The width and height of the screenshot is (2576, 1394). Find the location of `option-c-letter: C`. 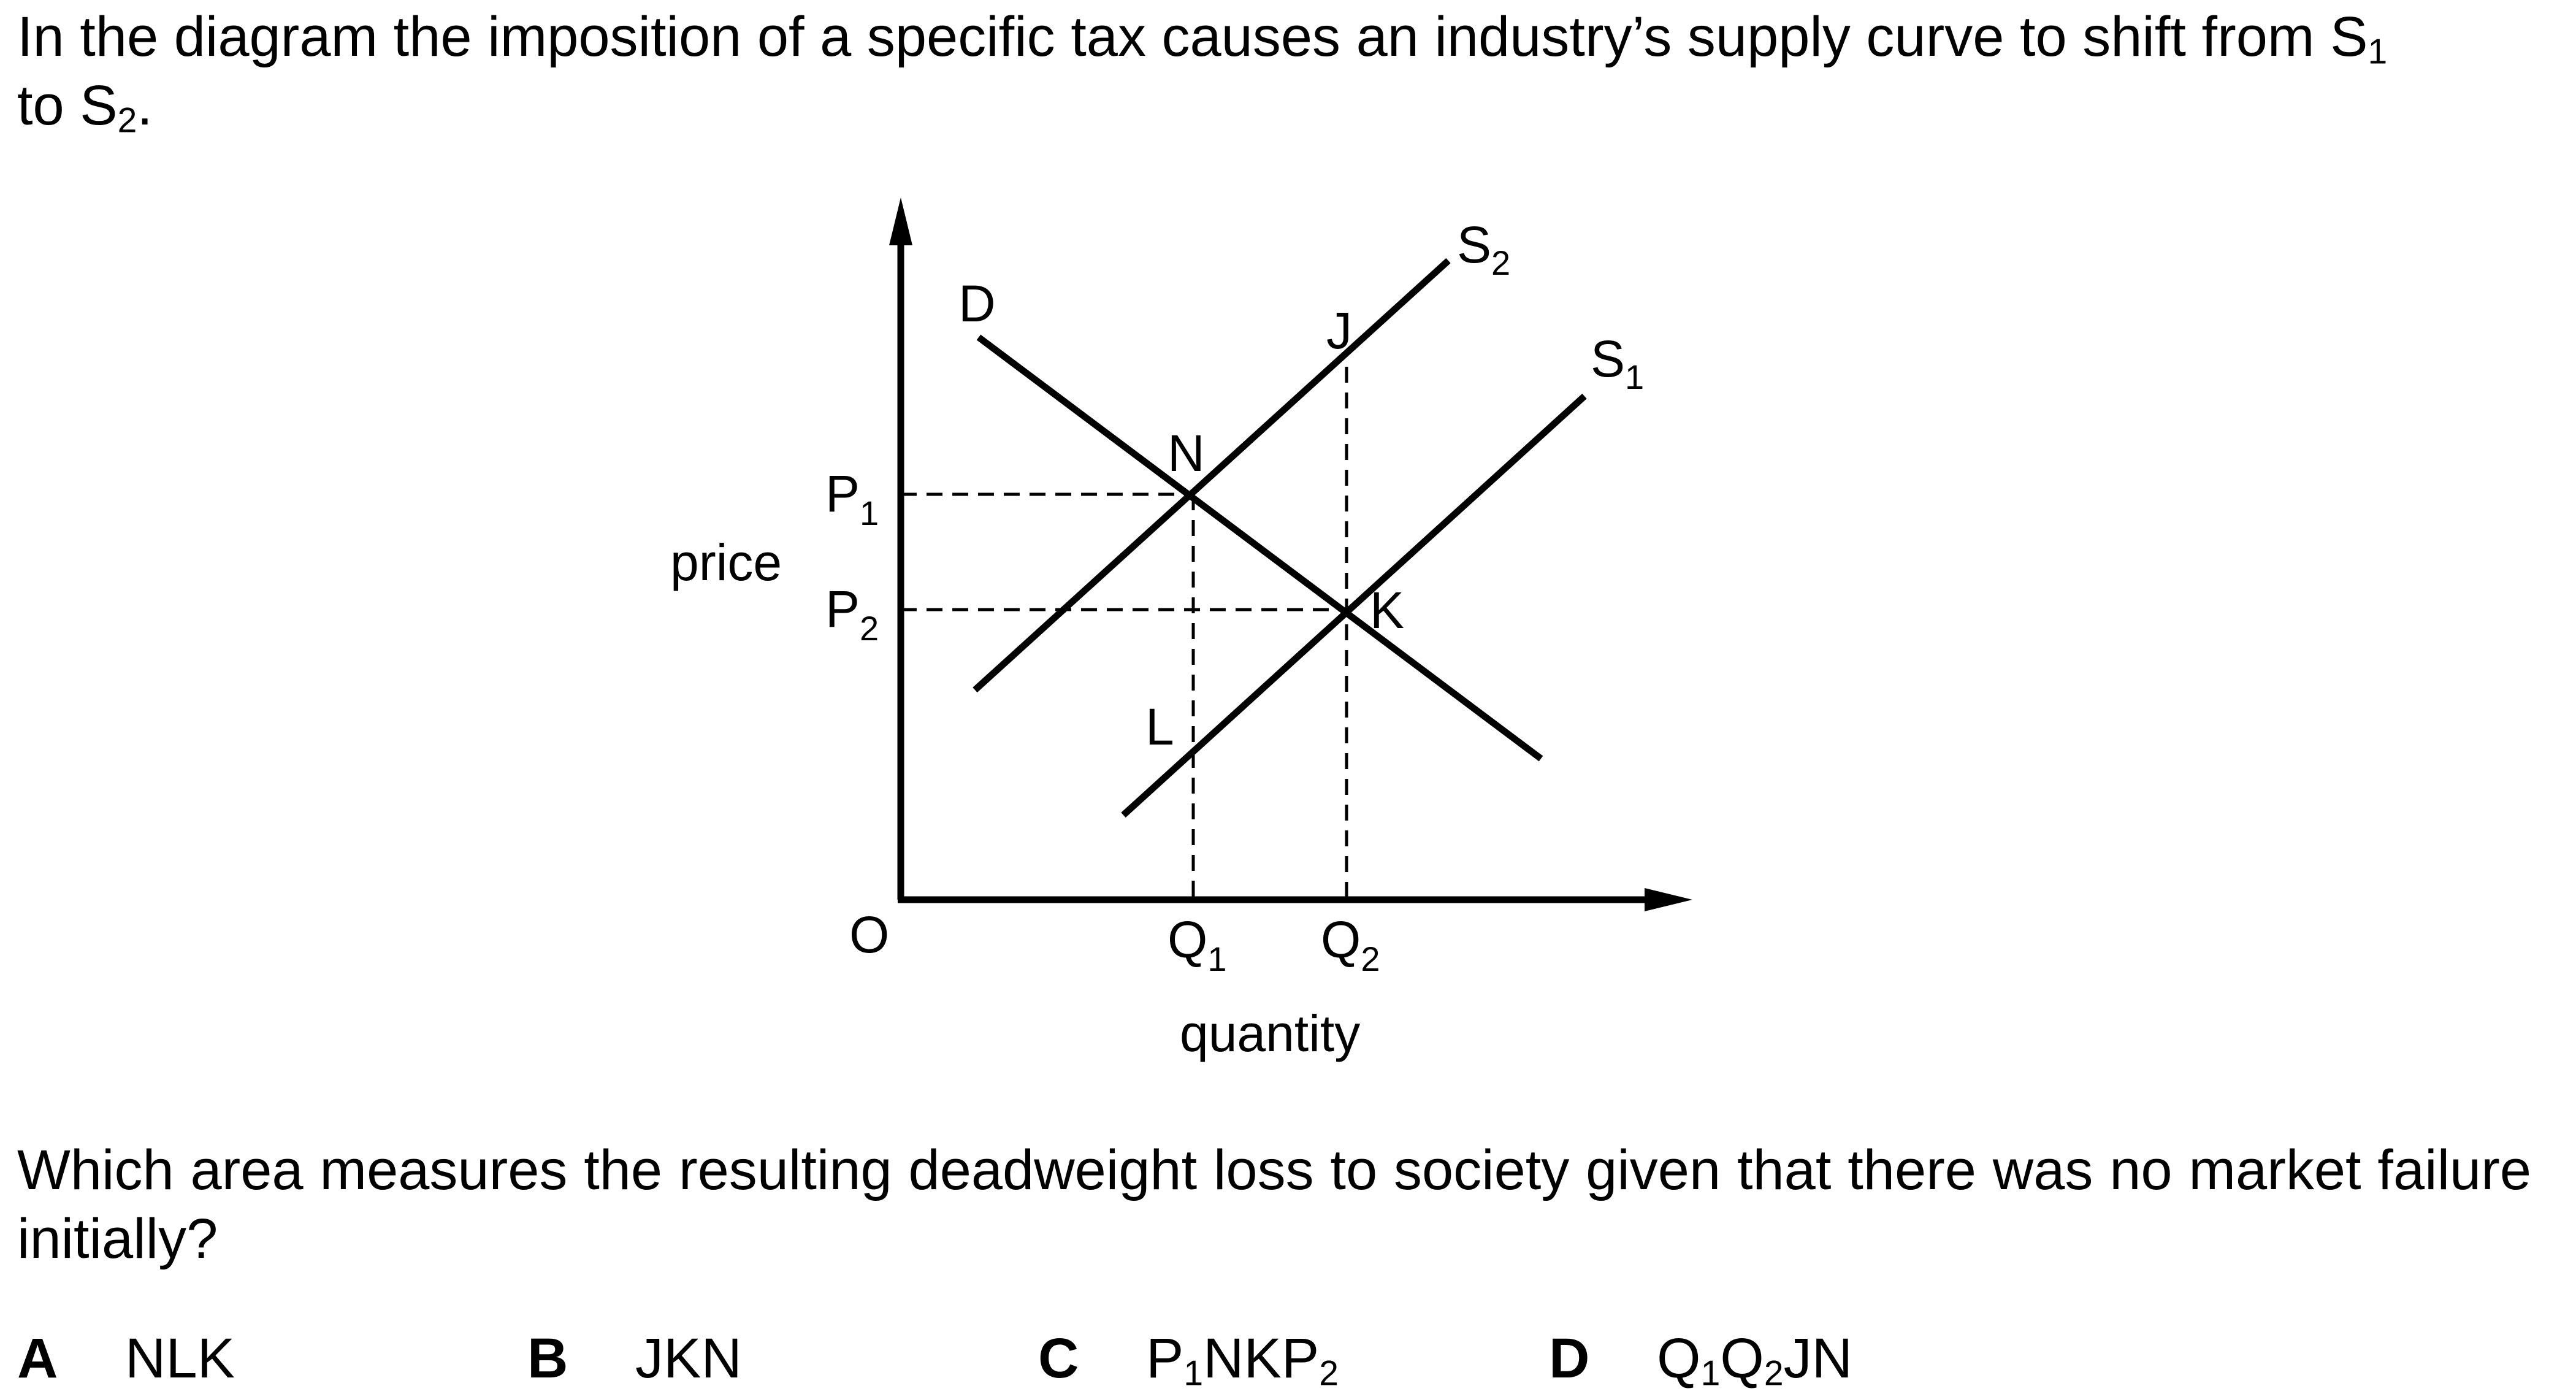

option-c-letter: C is located at coordinates (1058, 1358).